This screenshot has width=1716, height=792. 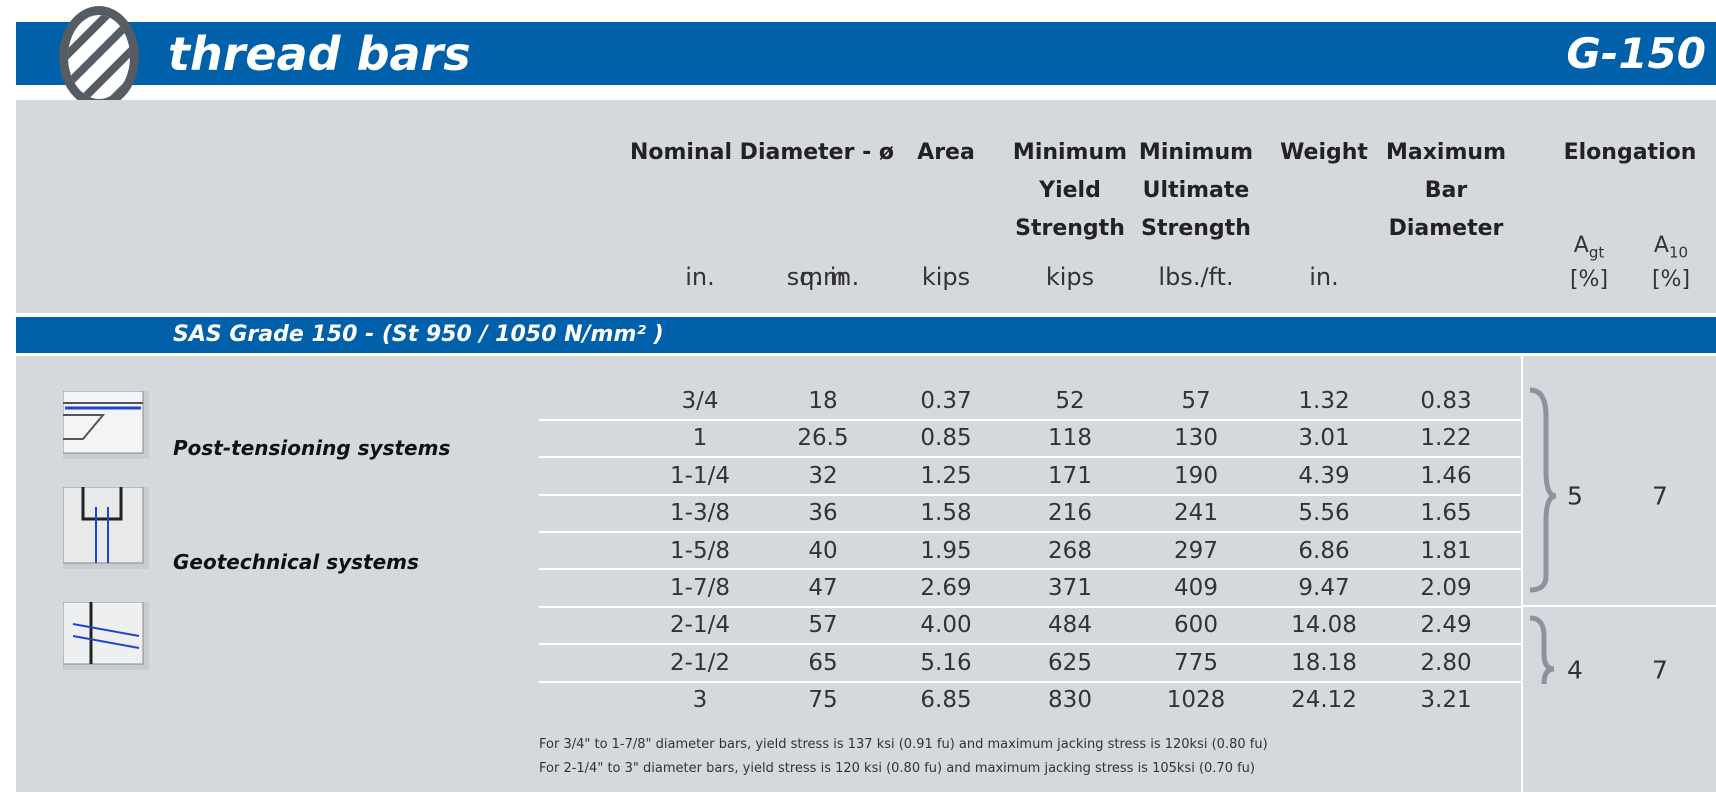 I want to click on table-cell: 625, so click(x=1070, y=662).